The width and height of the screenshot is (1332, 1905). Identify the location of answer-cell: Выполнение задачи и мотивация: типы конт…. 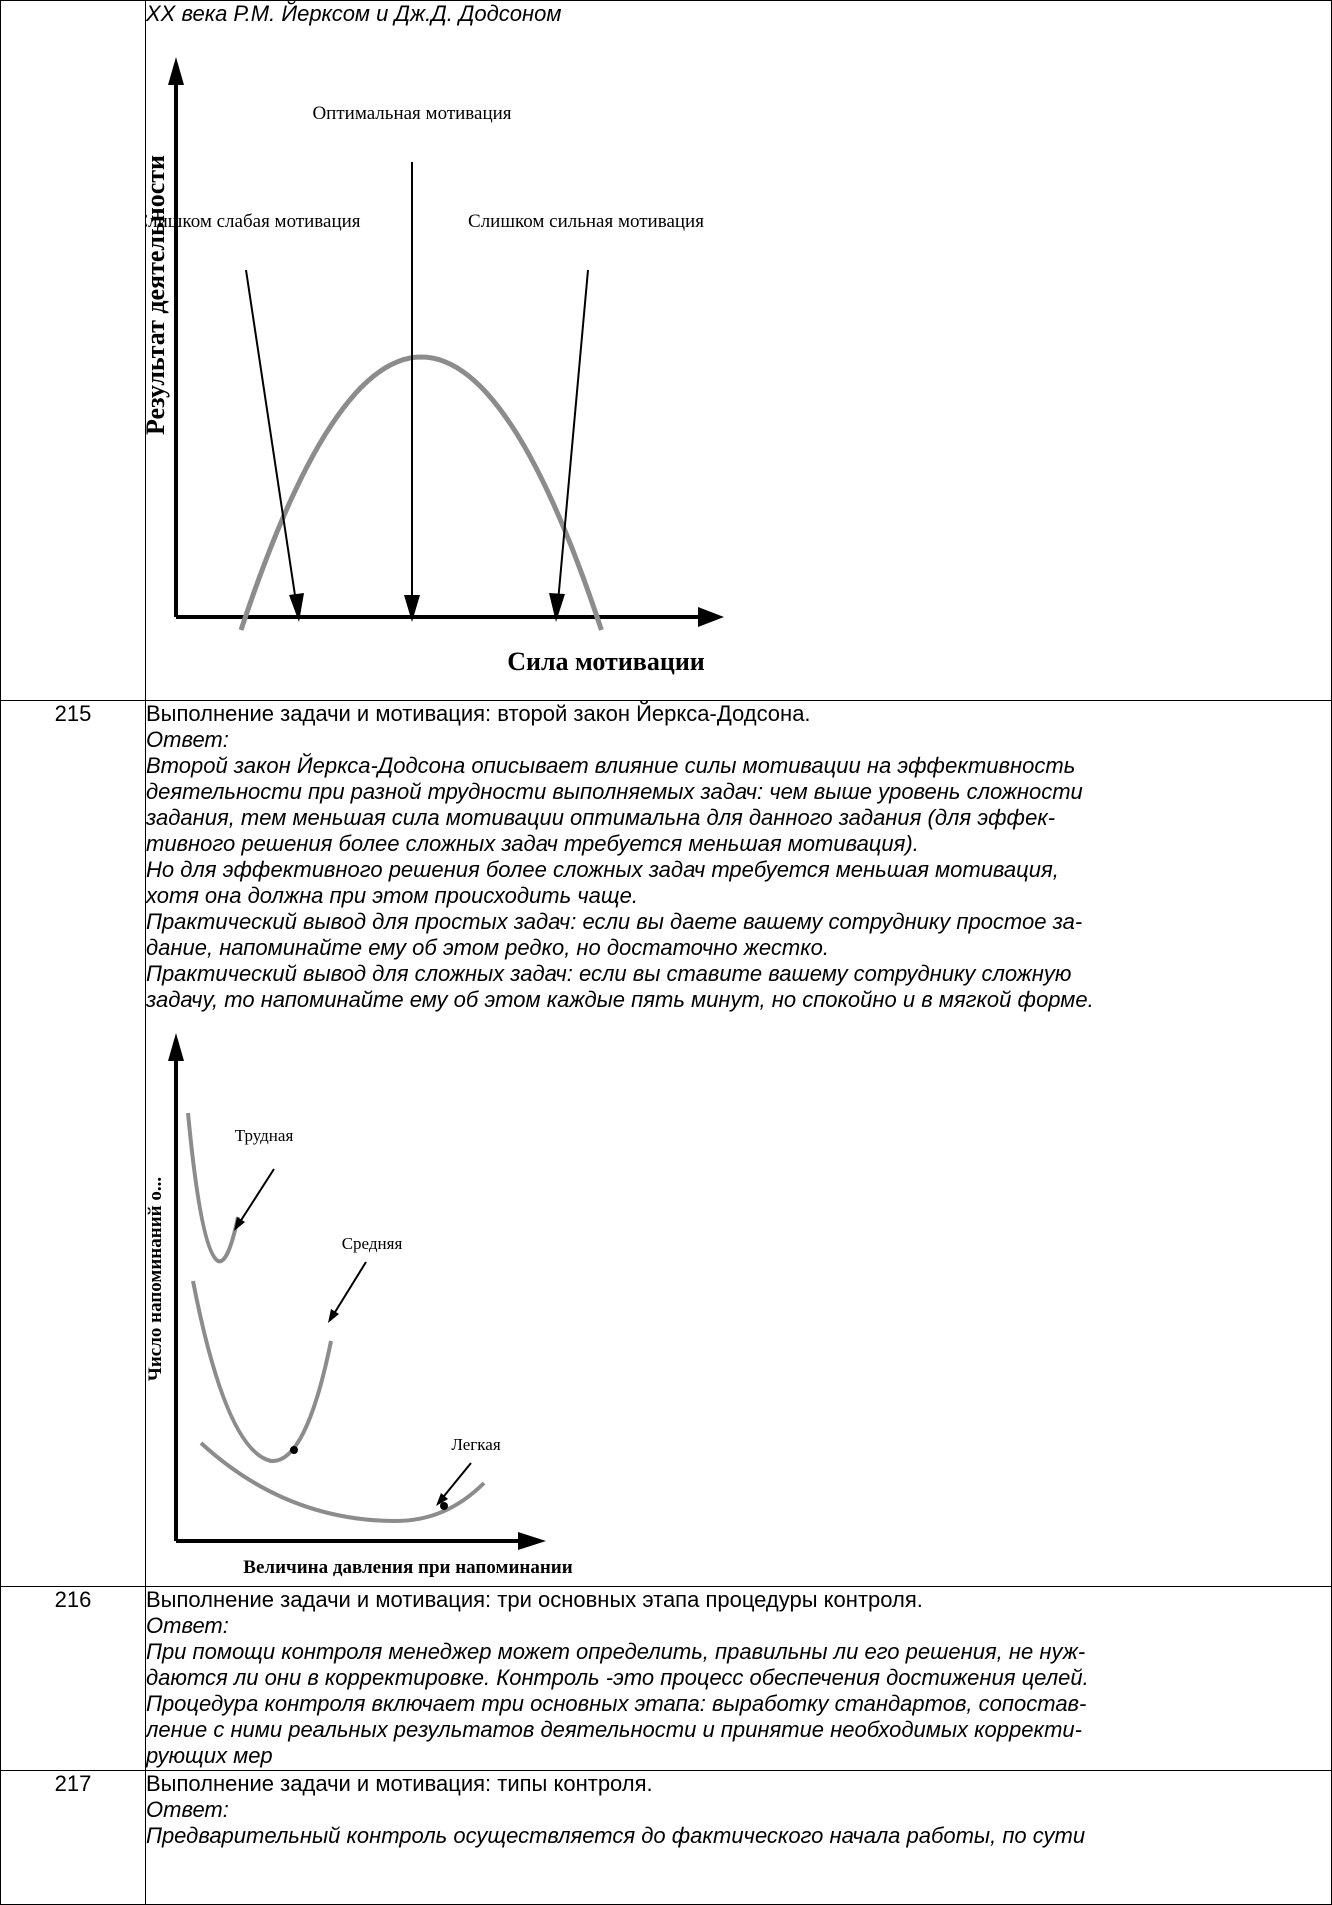
(738, 1837).